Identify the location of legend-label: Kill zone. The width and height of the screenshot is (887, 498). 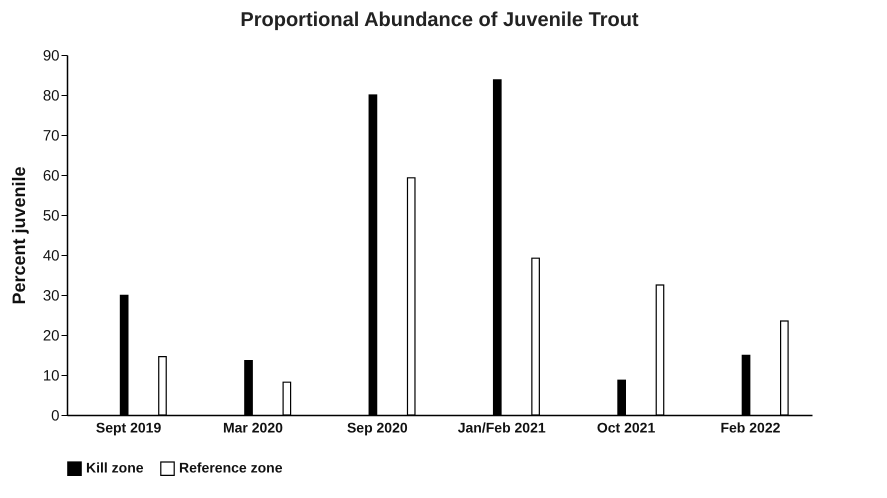
(115, 468).